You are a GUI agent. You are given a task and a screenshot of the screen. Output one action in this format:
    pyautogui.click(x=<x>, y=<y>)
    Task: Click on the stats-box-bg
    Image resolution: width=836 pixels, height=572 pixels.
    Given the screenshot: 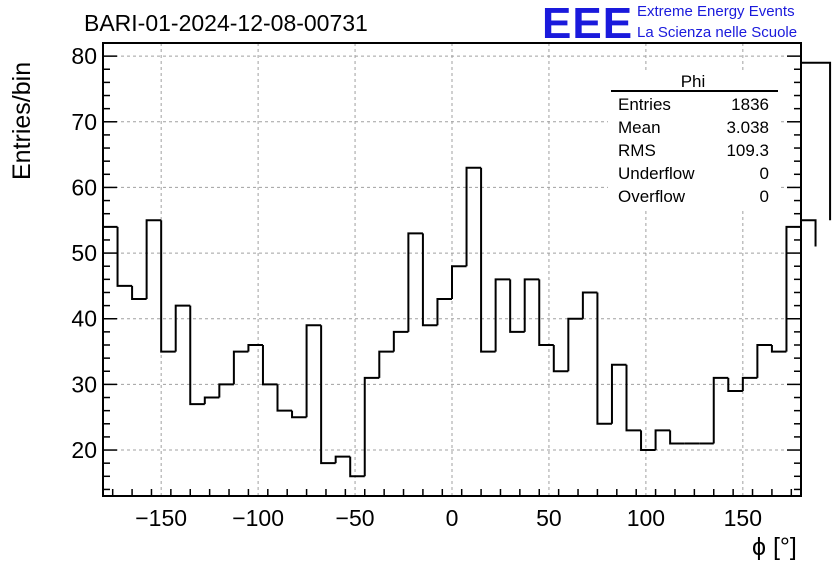 What is the action you would take?
    pyautogui.click(x=694, y=140)
    